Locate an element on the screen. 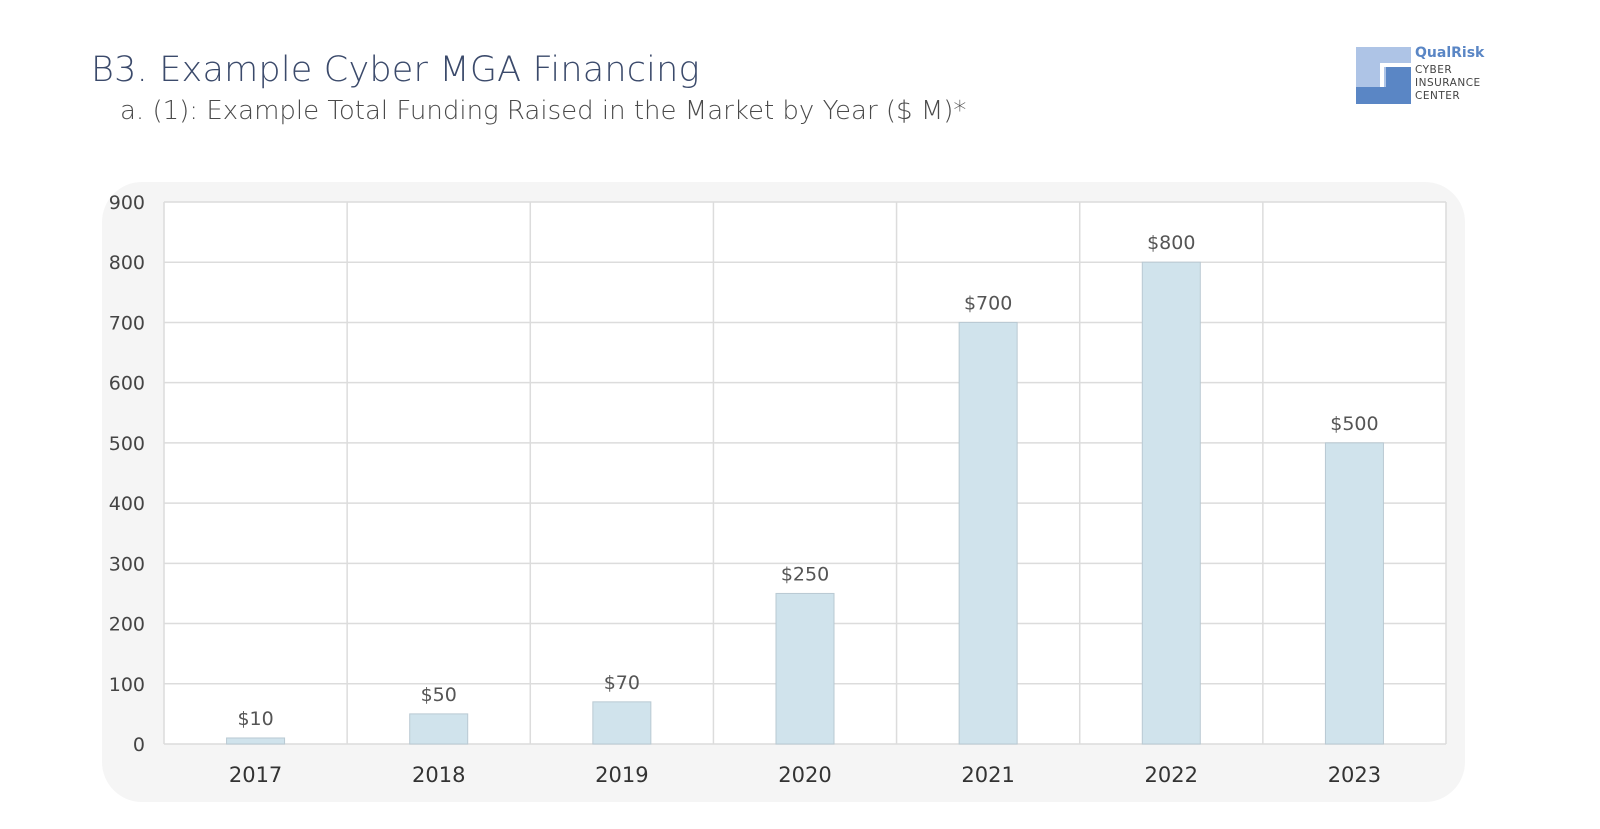  data-label: $10 is located at coordinates (255, 719).